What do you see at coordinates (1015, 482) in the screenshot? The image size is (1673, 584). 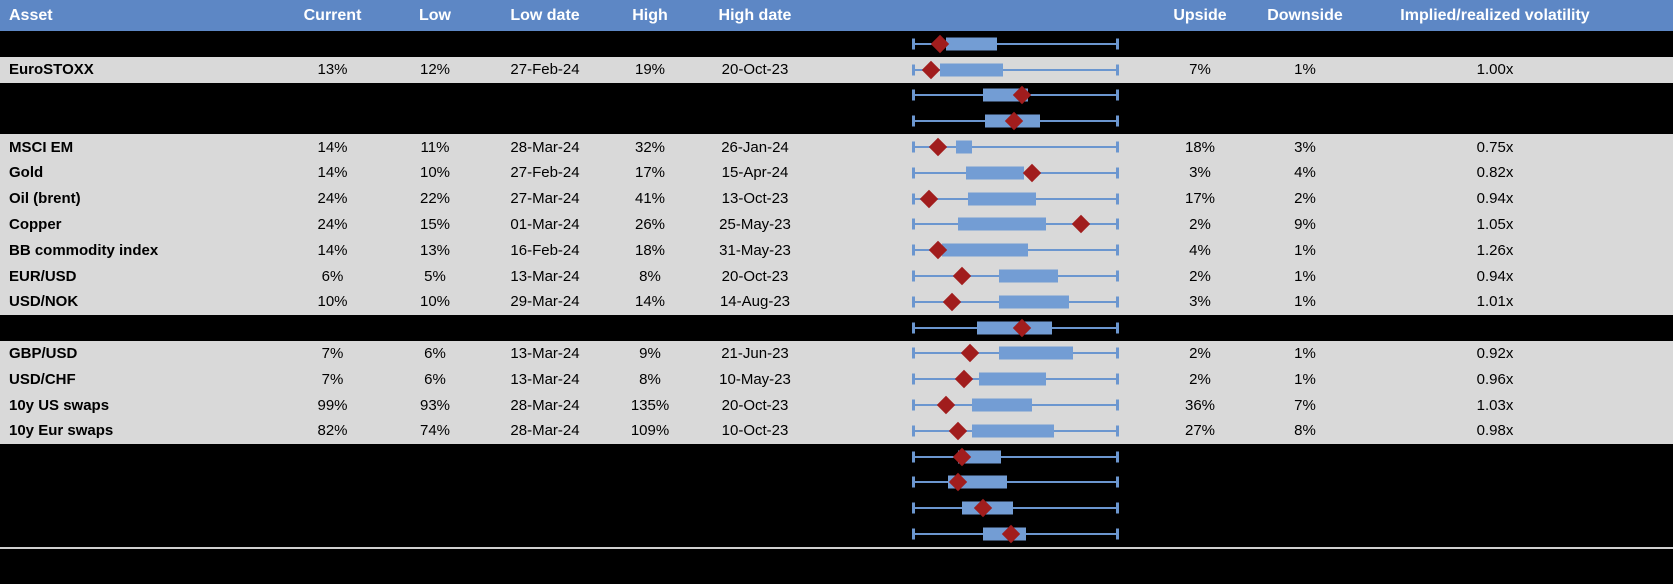 I see `whisker-line` at bounding box center [1015, 482].